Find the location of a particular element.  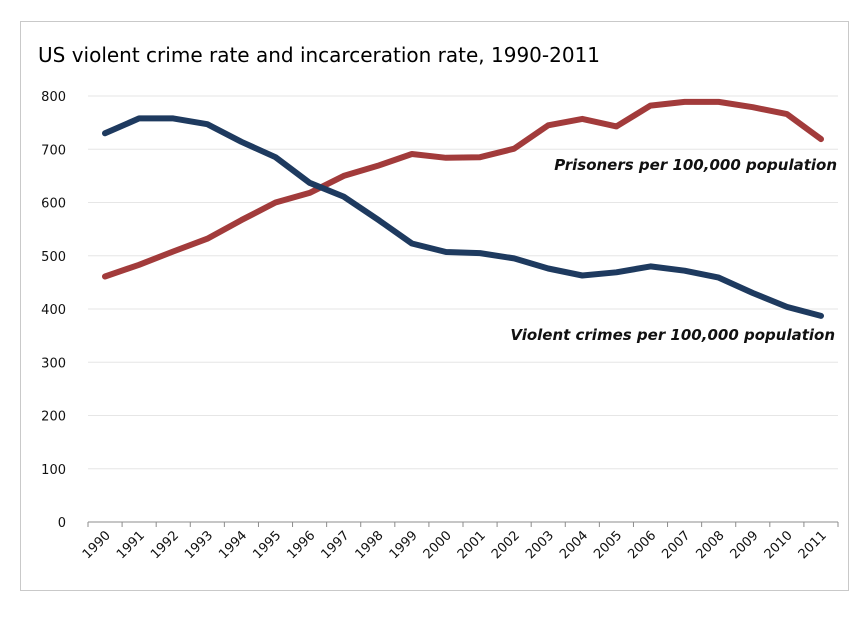

x-tick-label: 2010 is located at coordinates (779, 545).